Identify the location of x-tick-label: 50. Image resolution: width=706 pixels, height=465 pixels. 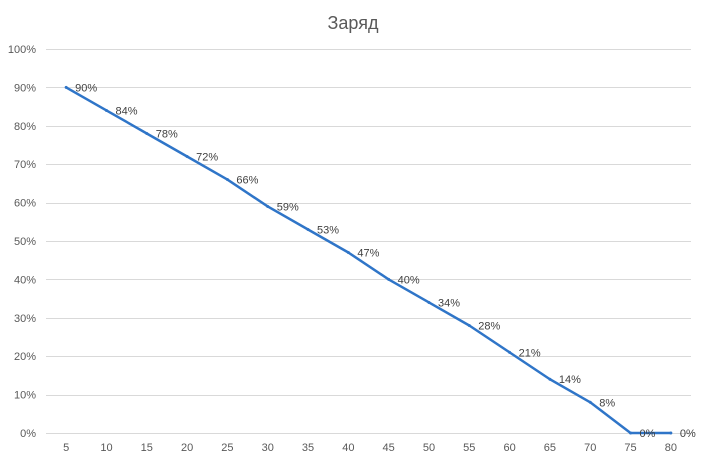
(429, 448).